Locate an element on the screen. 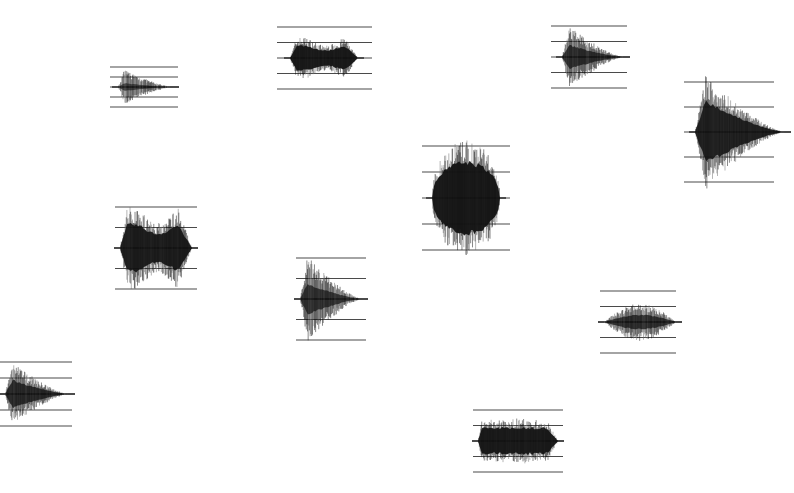 Image resolution: width=794 pixels, height=493 pixels. waveform-w9 is located at coordinates (331, 299).